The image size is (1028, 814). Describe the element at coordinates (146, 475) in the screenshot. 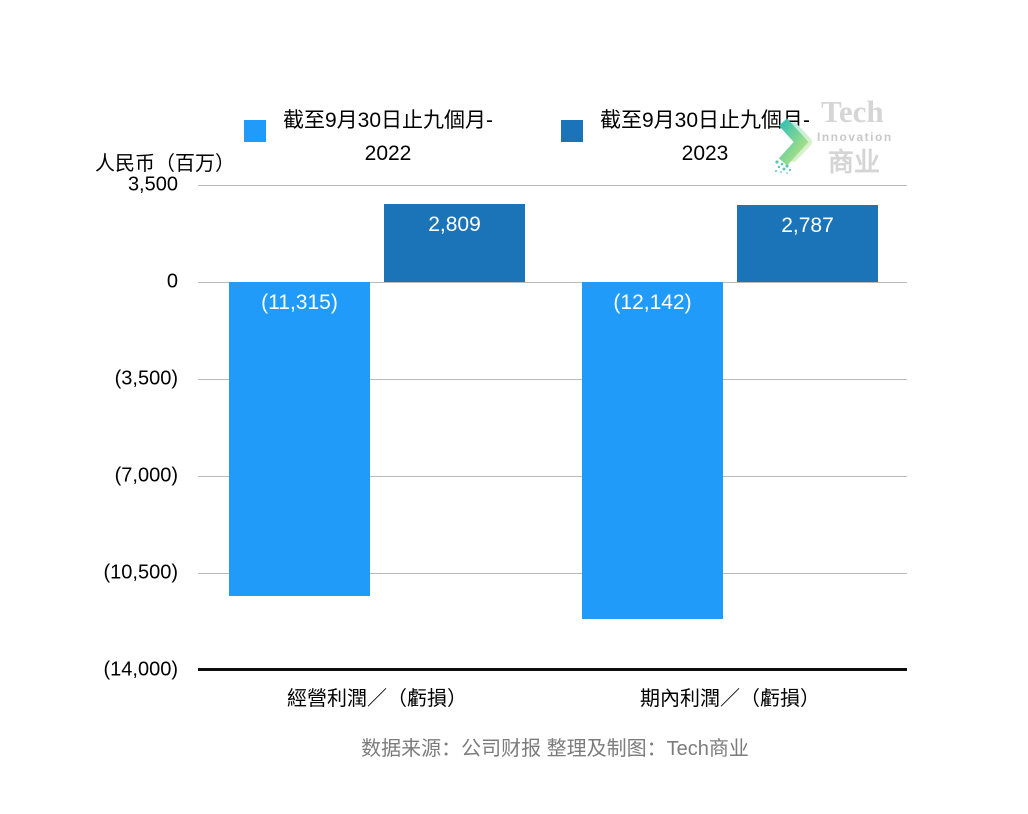

I see `y-tick-label: (7,000)` at that location.